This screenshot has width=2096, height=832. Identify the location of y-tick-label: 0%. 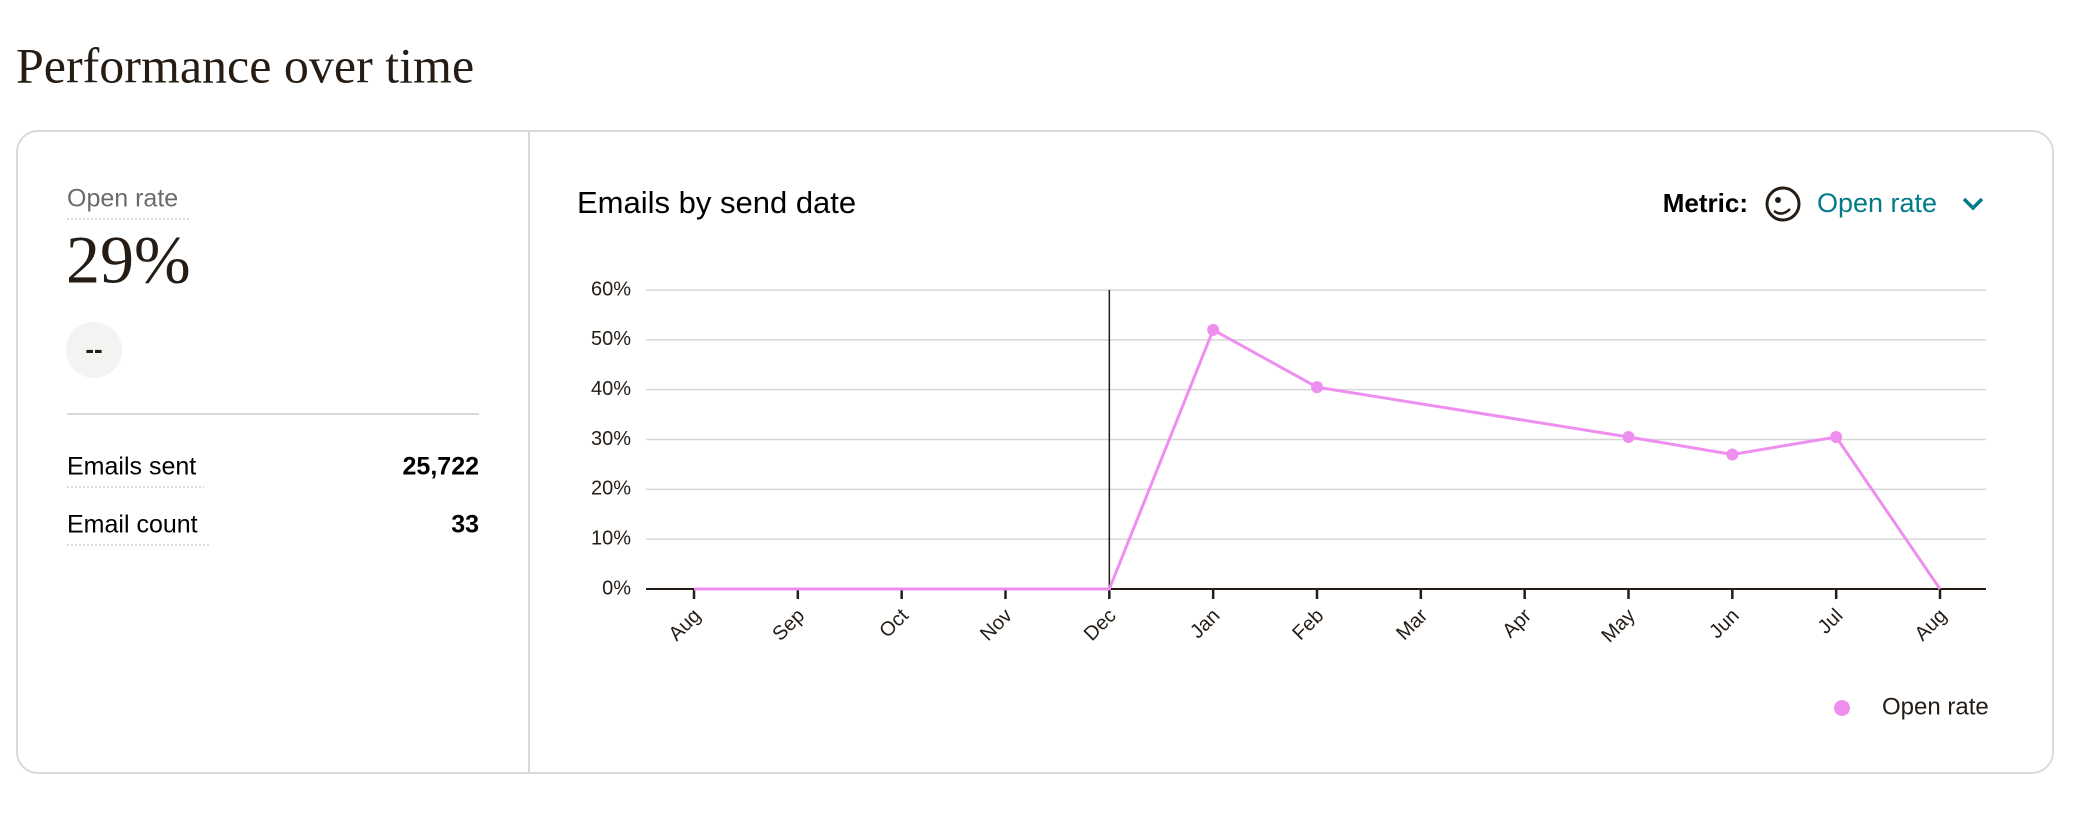
(616, 588).